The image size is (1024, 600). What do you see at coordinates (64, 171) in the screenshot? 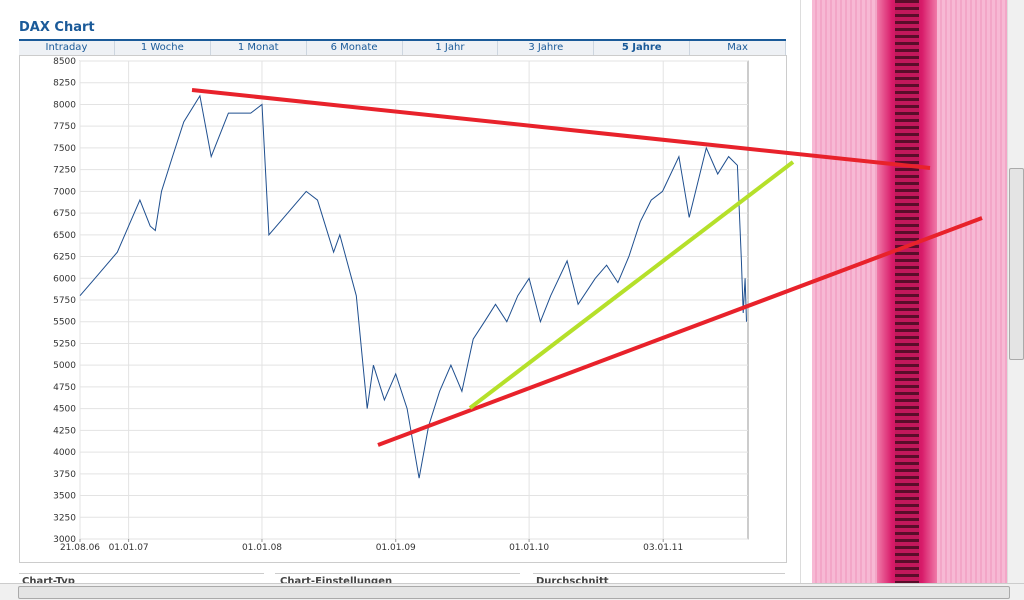
I see `y-tick-label: 7250` at bounding box center [64, 171].